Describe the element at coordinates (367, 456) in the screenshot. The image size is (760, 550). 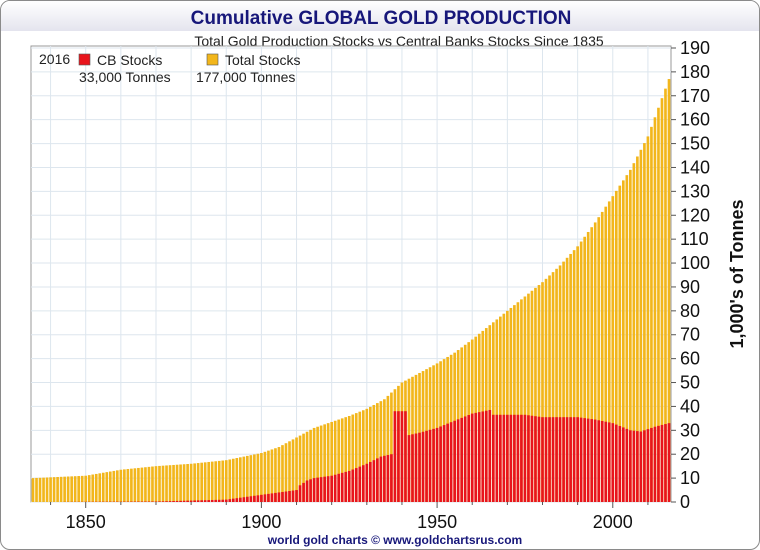
I see `cb-stocks-bars` at that location.